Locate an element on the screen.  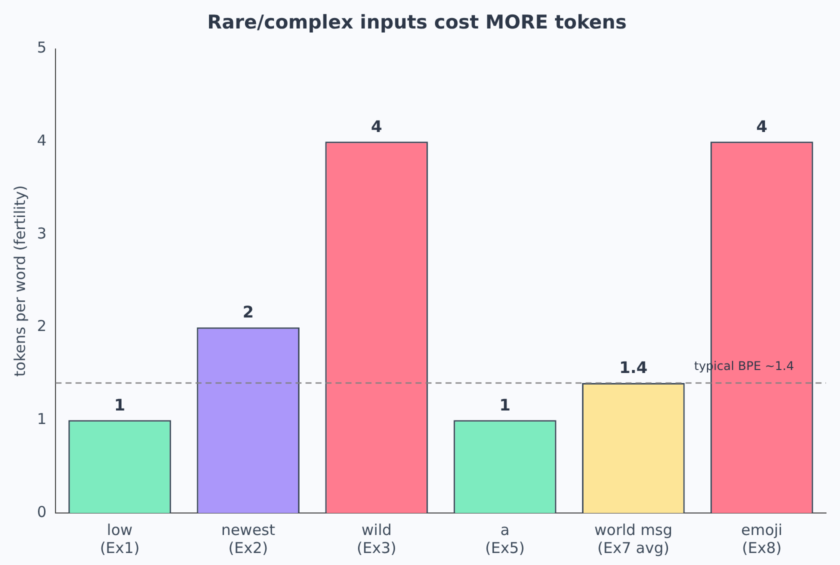
y-tick-label: 1 is located at coordinates (41, 419).